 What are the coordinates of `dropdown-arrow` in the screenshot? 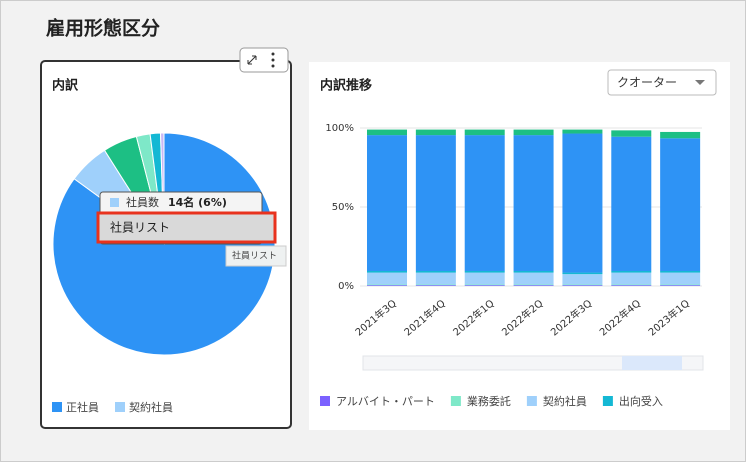 It's located at (700, 82).